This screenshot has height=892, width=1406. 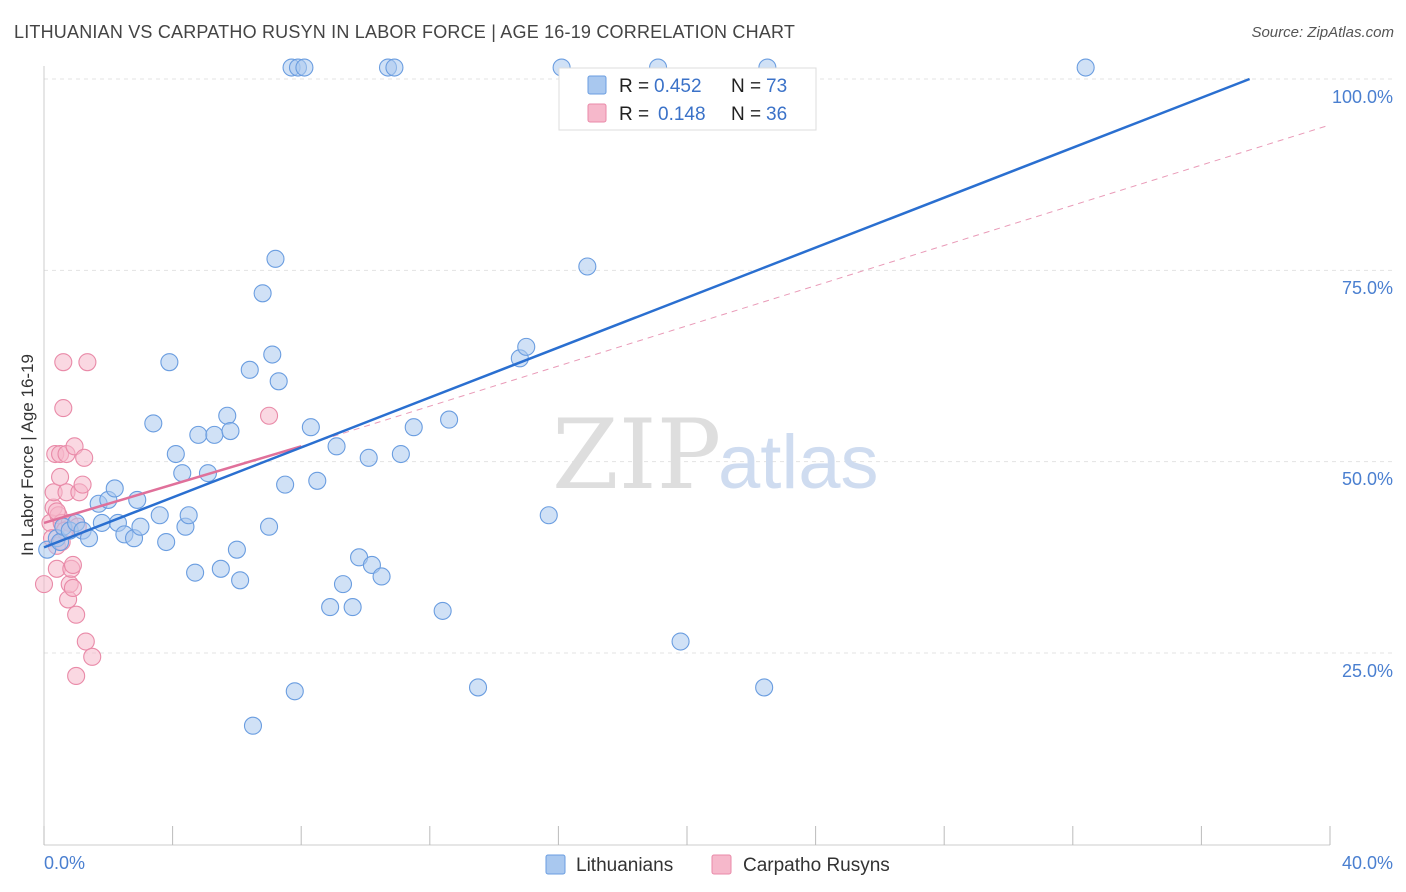 I want to click on series-legend: Lithuanians Carpatho Rusyns, so click(x=717, y=865).